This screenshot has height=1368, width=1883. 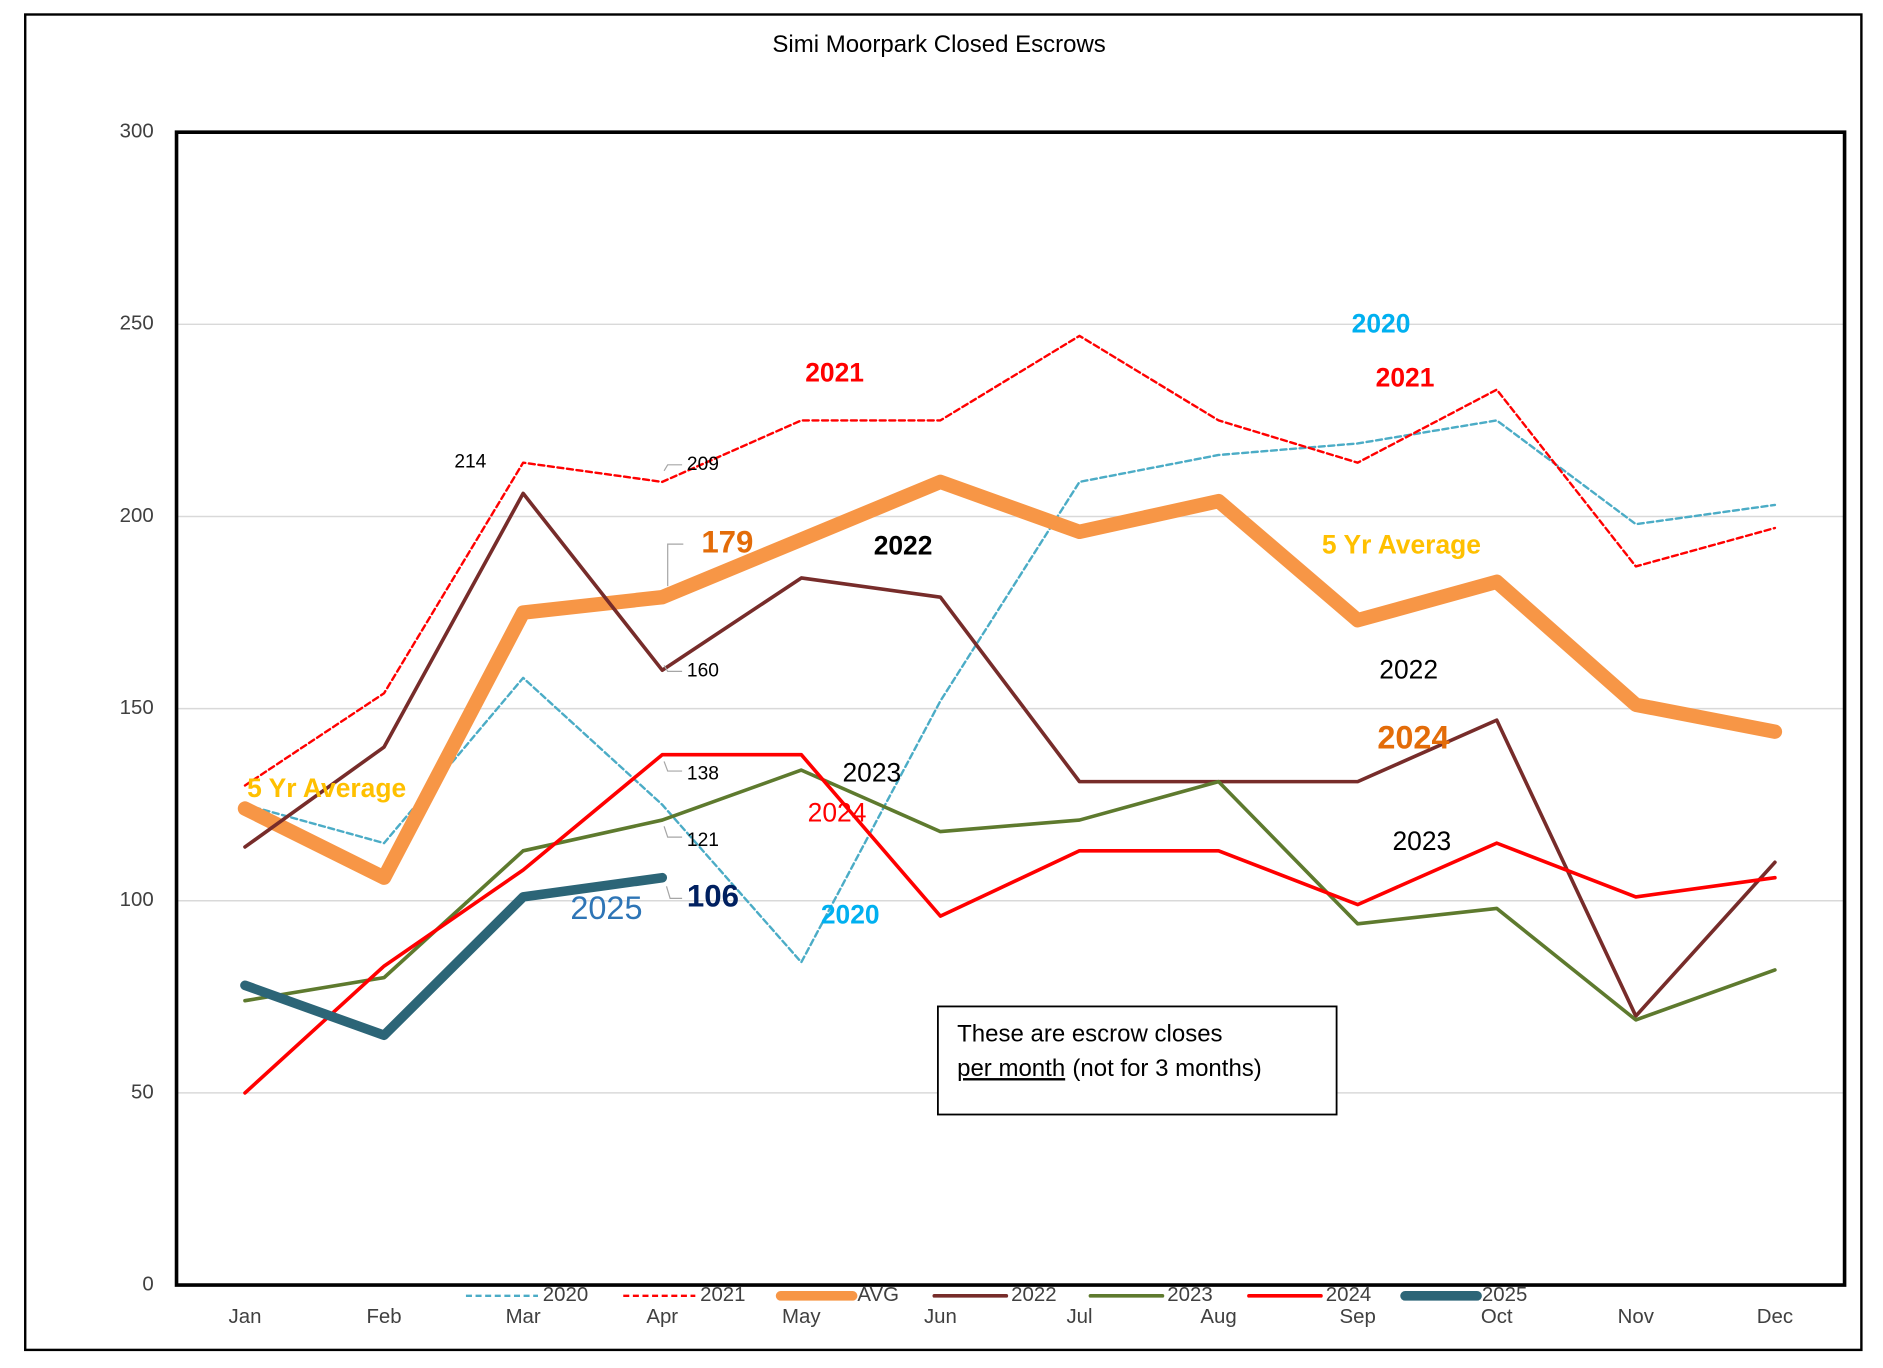 What do you see at coordinates (383, 1317) in the screenshot?
I see `x-tick-label: Feb` at bounding box center [383, 1317].